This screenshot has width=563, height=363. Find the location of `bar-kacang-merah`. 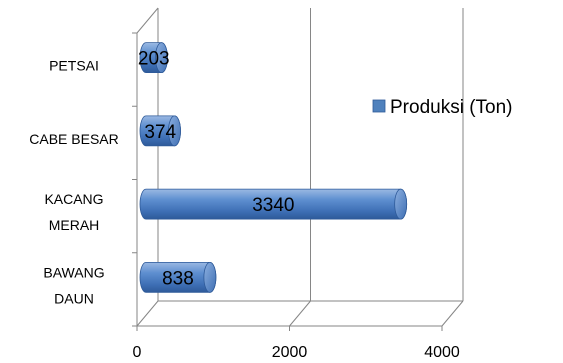

bar-kacang-merah is located at coordinates (273, 204).